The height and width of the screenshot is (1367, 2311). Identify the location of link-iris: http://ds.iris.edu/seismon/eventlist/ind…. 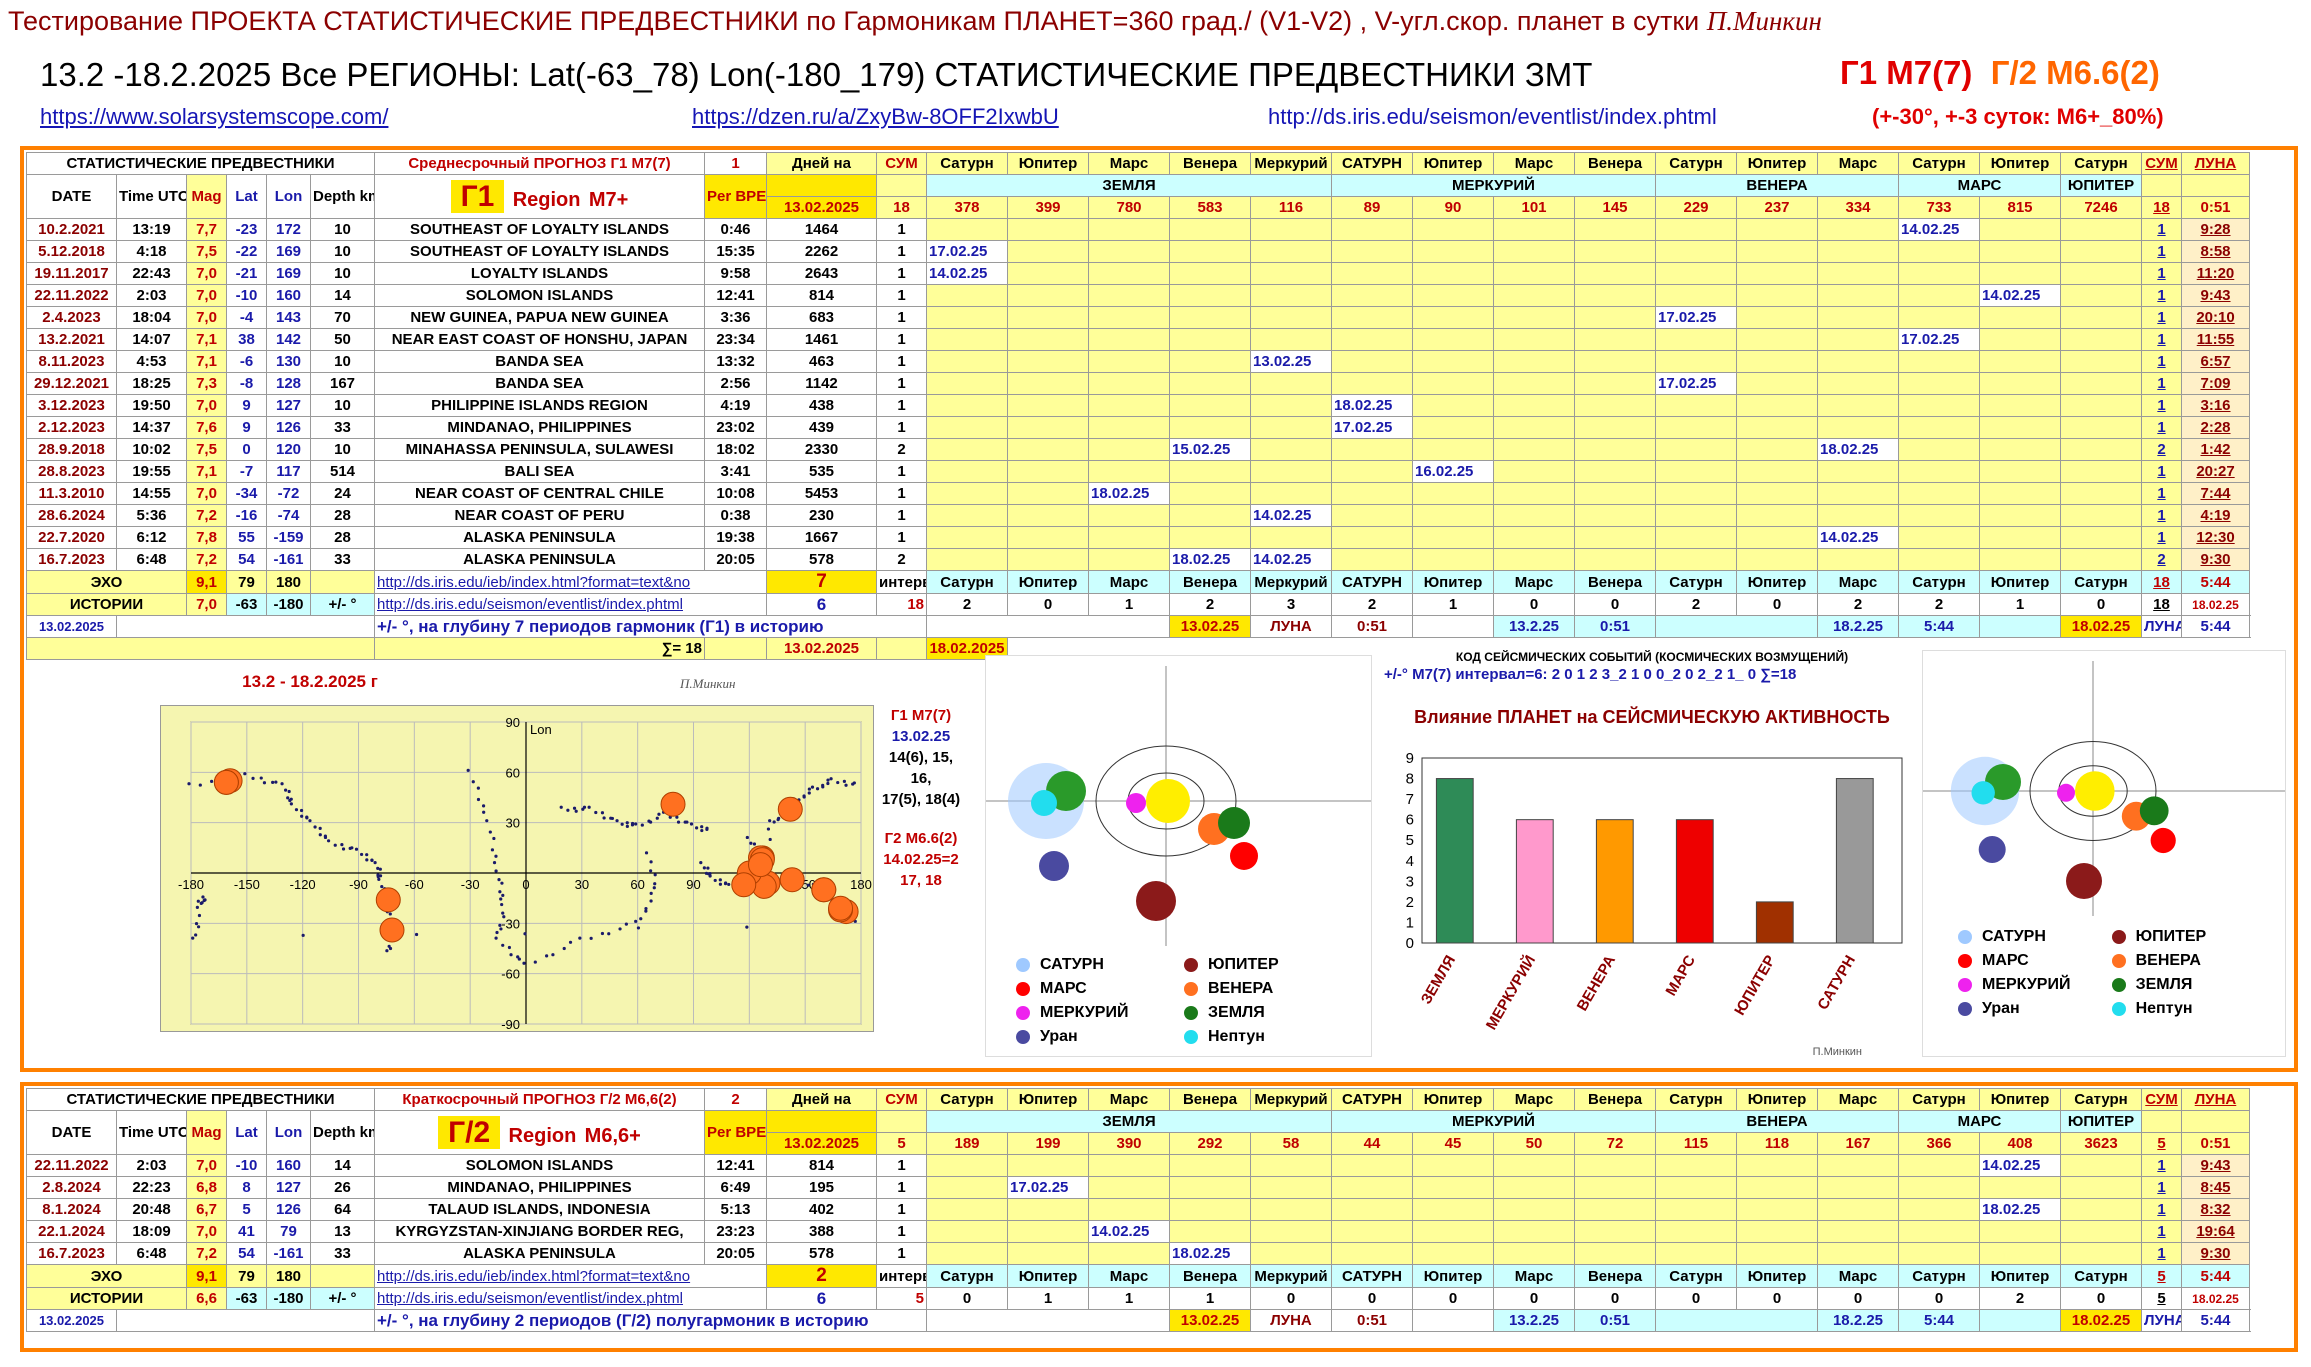
(1492, 116).